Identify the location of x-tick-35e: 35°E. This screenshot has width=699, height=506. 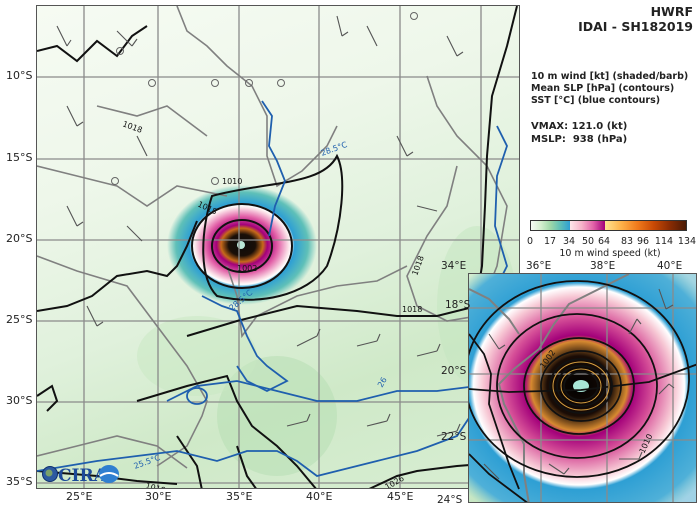
(239, 496).